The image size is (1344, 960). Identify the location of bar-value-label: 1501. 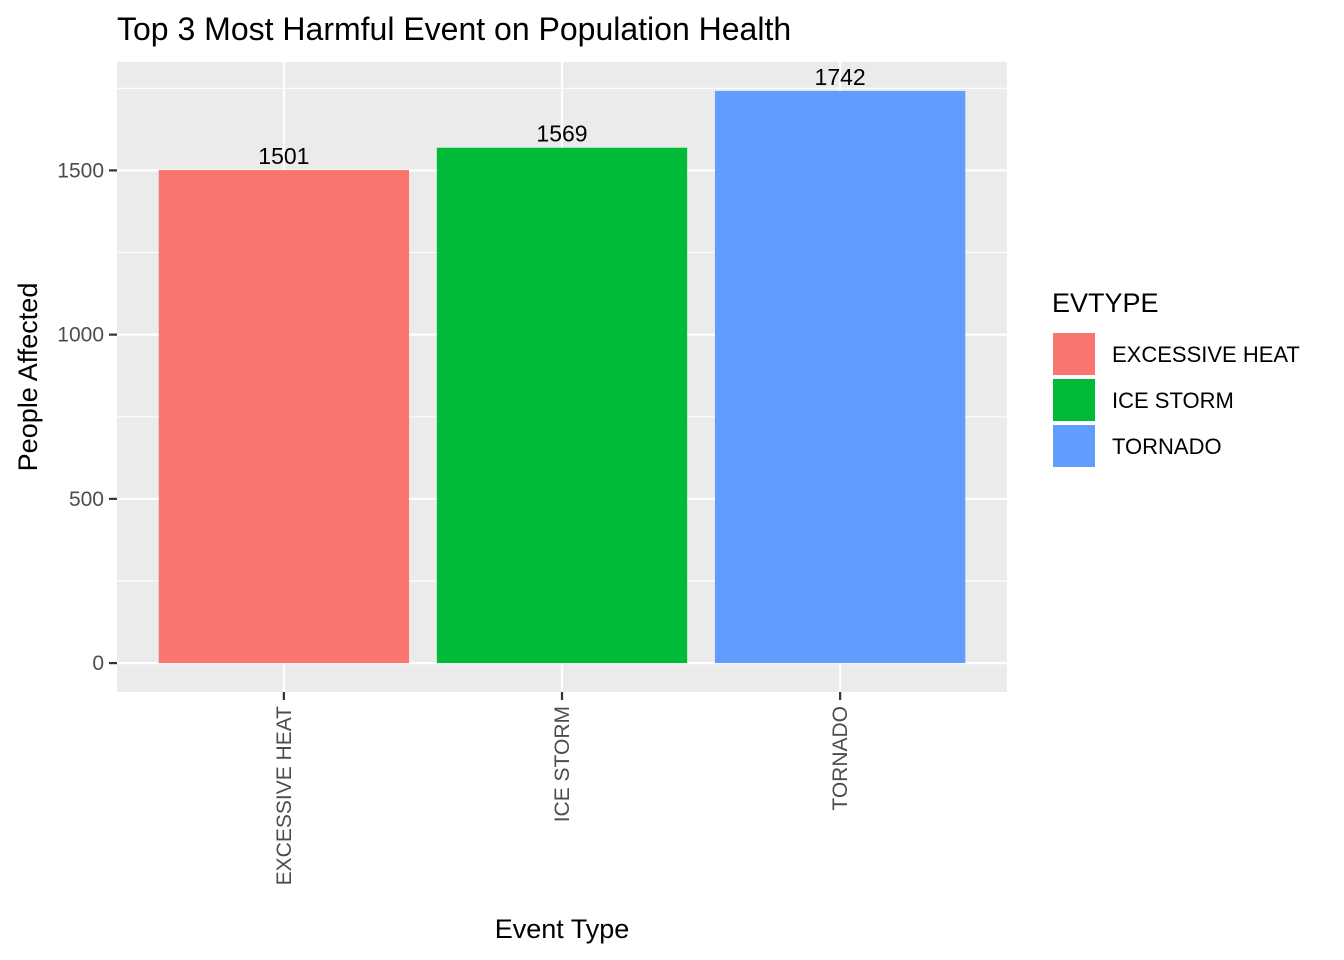
(283, 156).